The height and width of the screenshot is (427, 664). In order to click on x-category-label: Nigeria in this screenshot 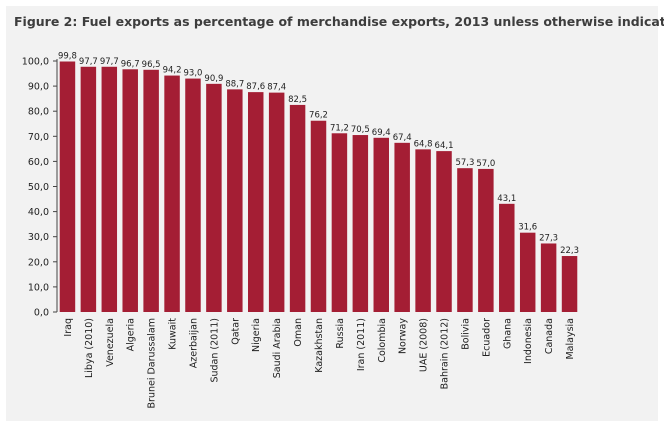, I will do `click(256, 335)`.